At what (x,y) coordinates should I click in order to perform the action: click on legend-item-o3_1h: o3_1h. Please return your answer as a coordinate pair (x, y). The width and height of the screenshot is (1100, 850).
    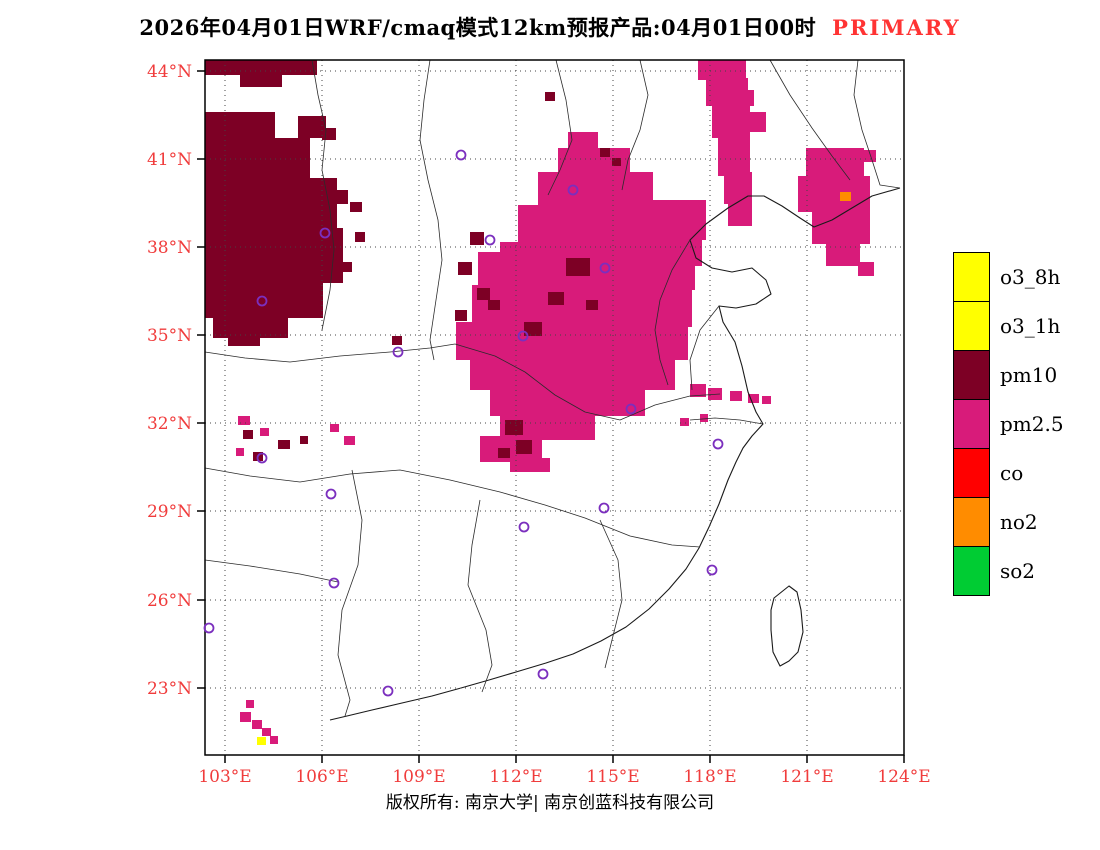
    Looking at the image, I should click on (1008, 326).